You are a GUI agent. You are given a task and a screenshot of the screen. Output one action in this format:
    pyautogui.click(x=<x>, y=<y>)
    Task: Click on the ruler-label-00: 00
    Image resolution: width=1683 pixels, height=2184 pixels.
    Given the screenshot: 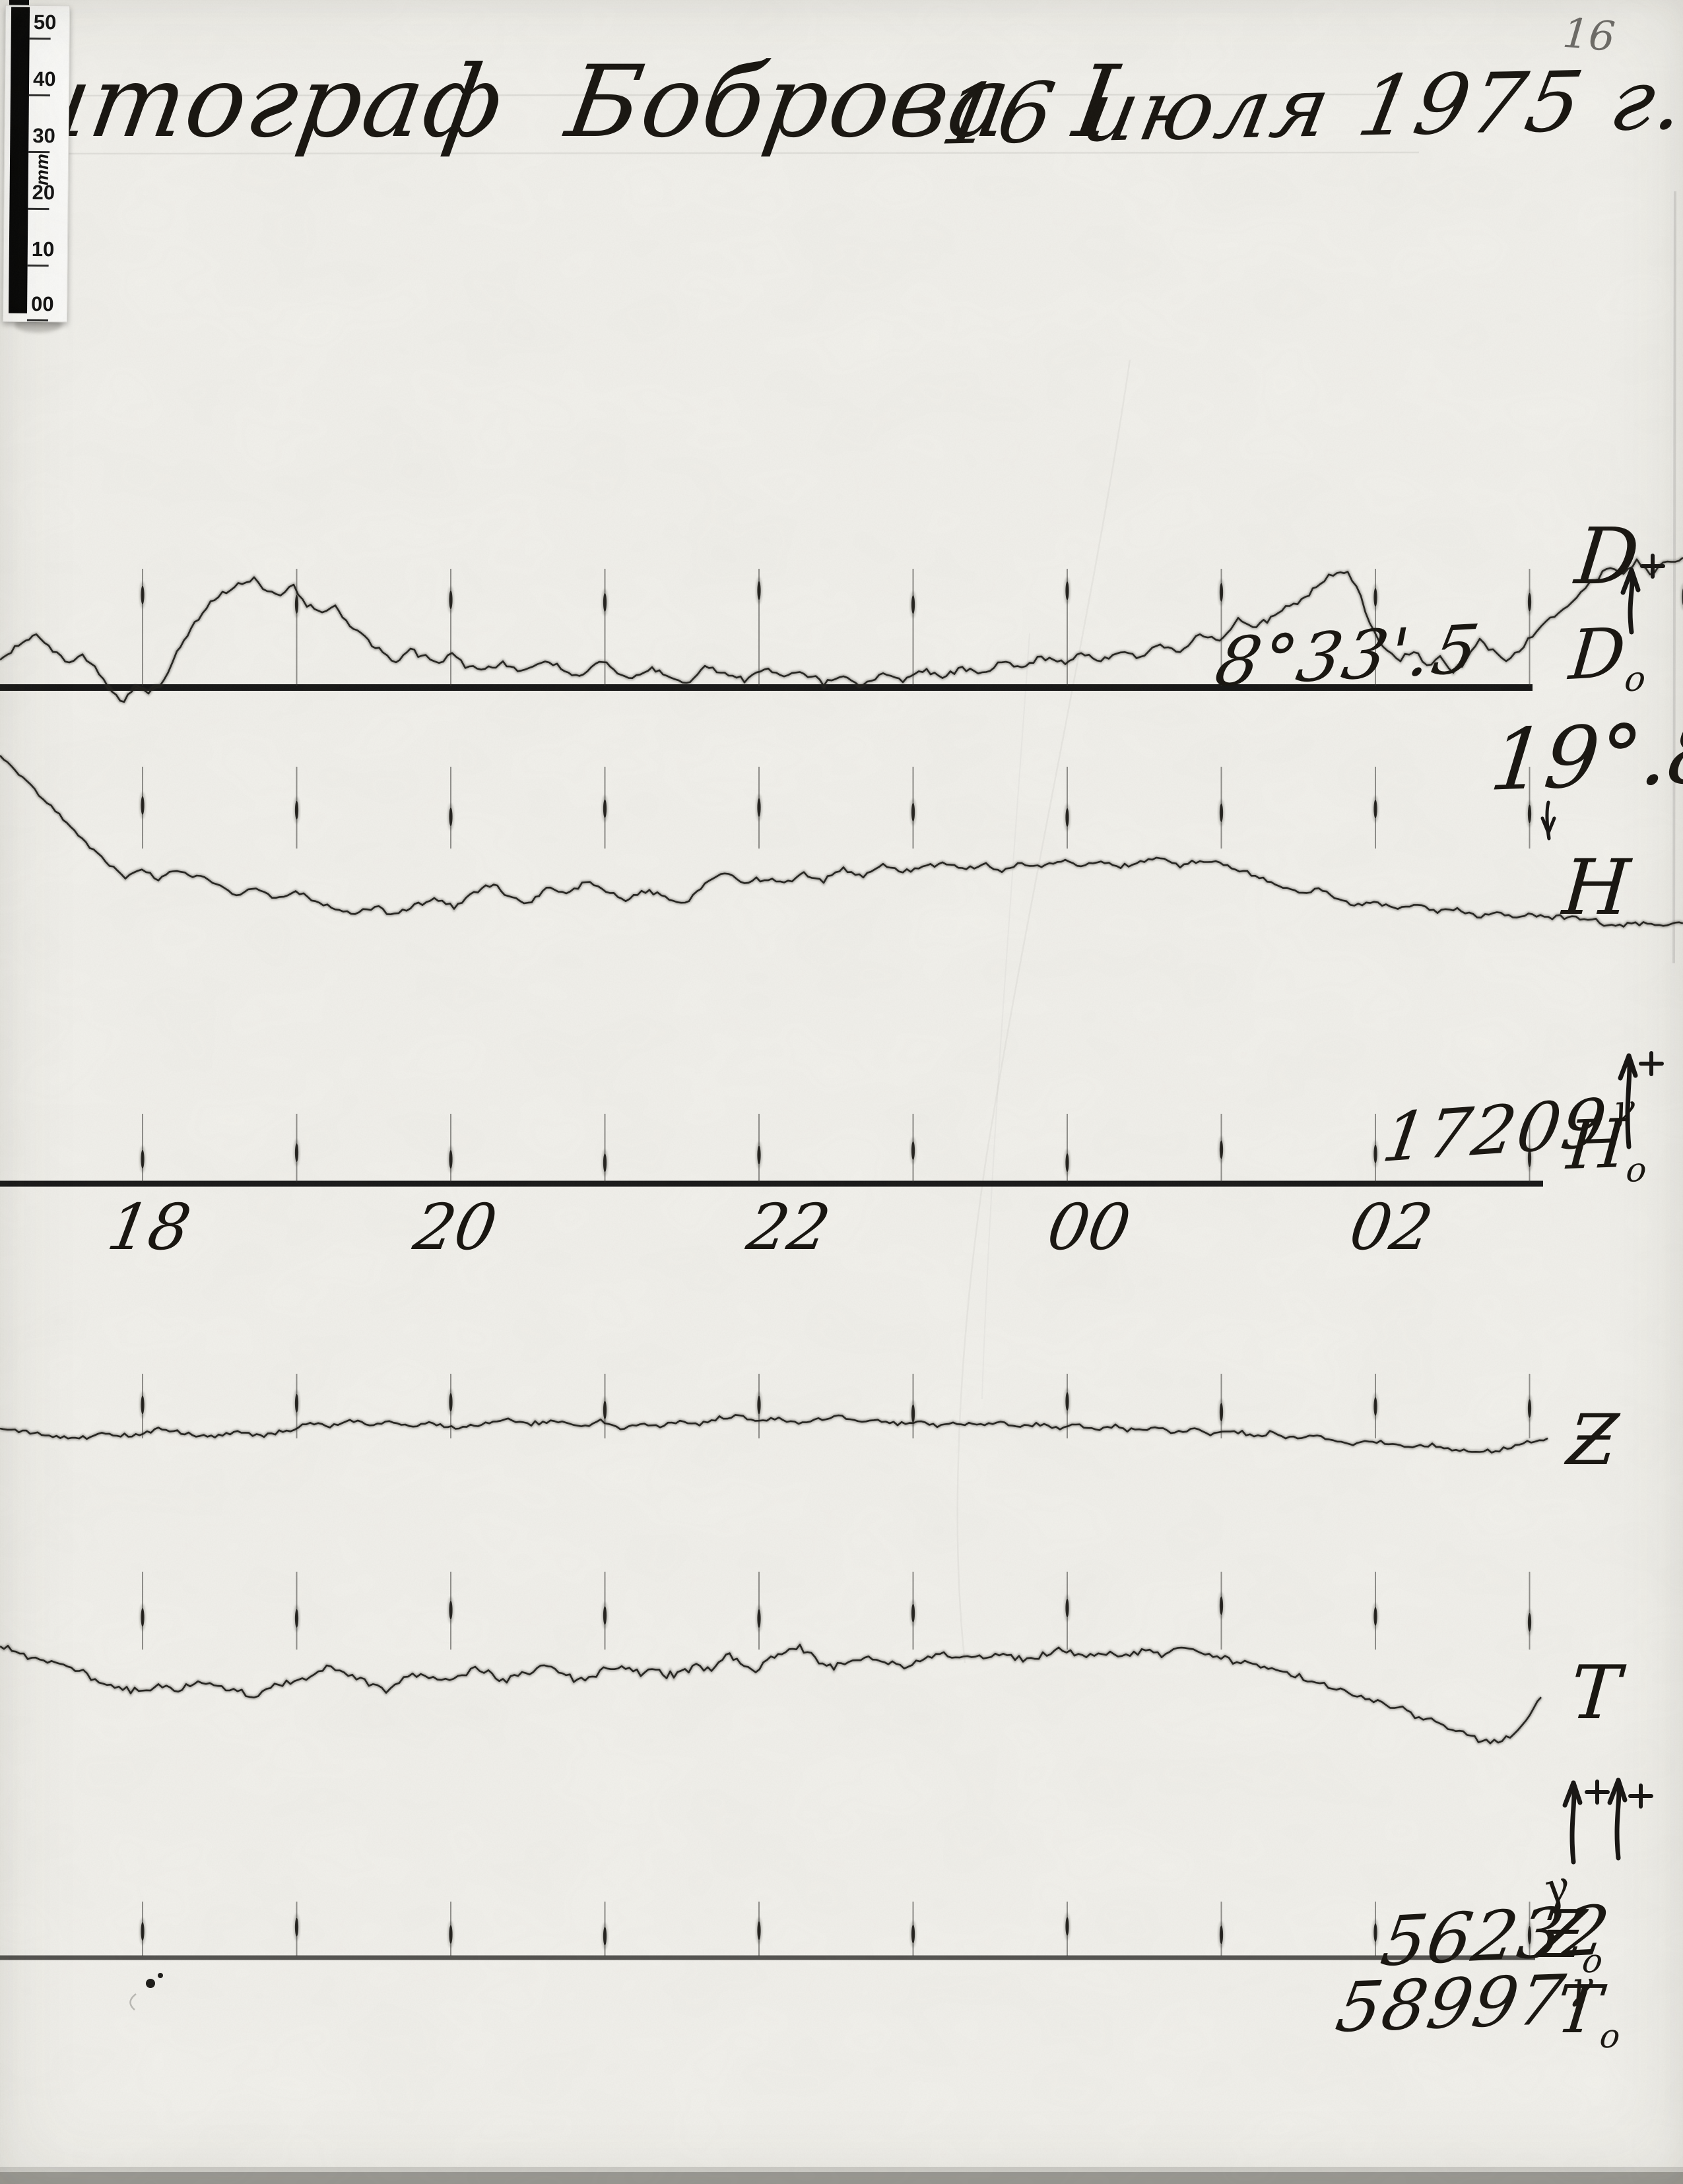 What is the action you would take?
    pyautogui.click(x=42, y=304)
    